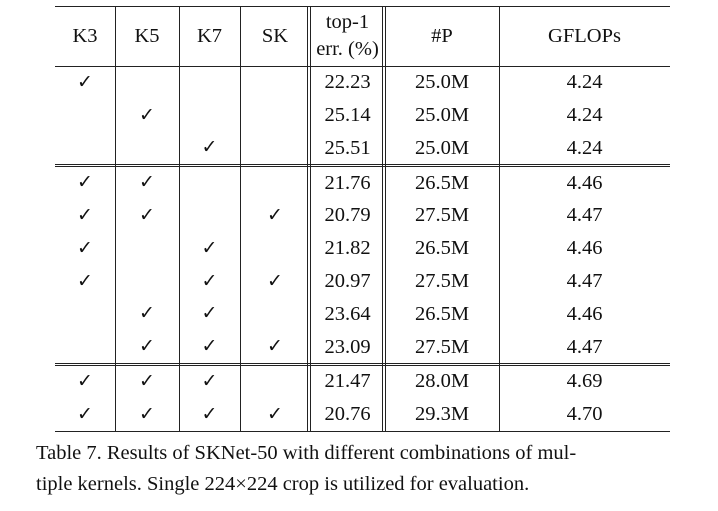  What do you see at coordinates (347, 346) in the screenshot?
I see `cell-top1-err: 23.09` at bounding box center [347, 346].